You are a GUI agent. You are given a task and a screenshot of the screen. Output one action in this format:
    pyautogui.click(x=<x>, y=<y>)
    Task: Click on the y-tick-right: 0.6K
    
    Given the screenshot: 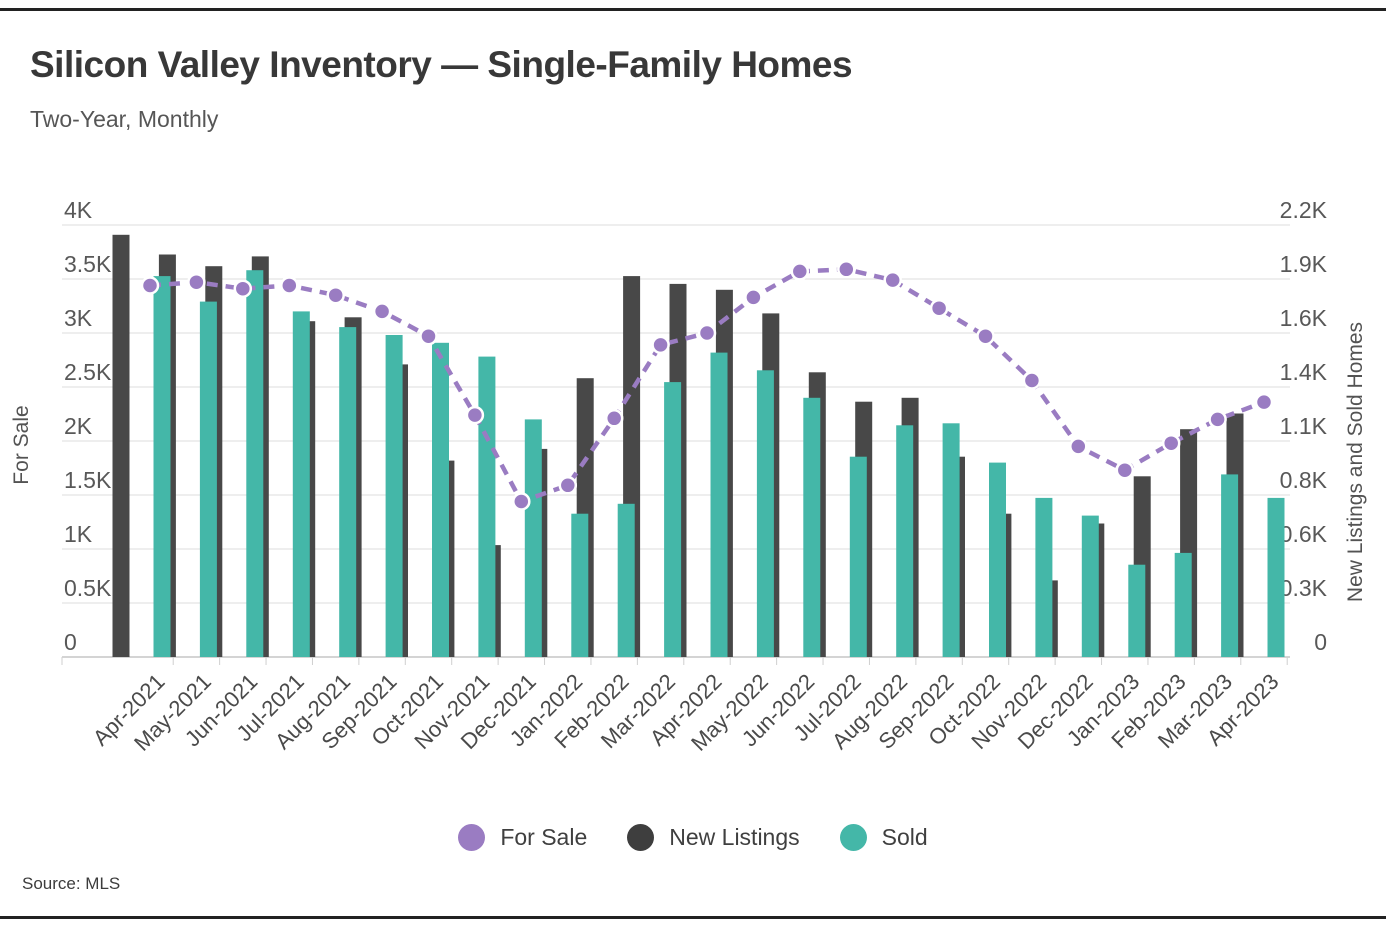 What is the action you would take?
    pyautogui.click(x=1304, y=534)
    